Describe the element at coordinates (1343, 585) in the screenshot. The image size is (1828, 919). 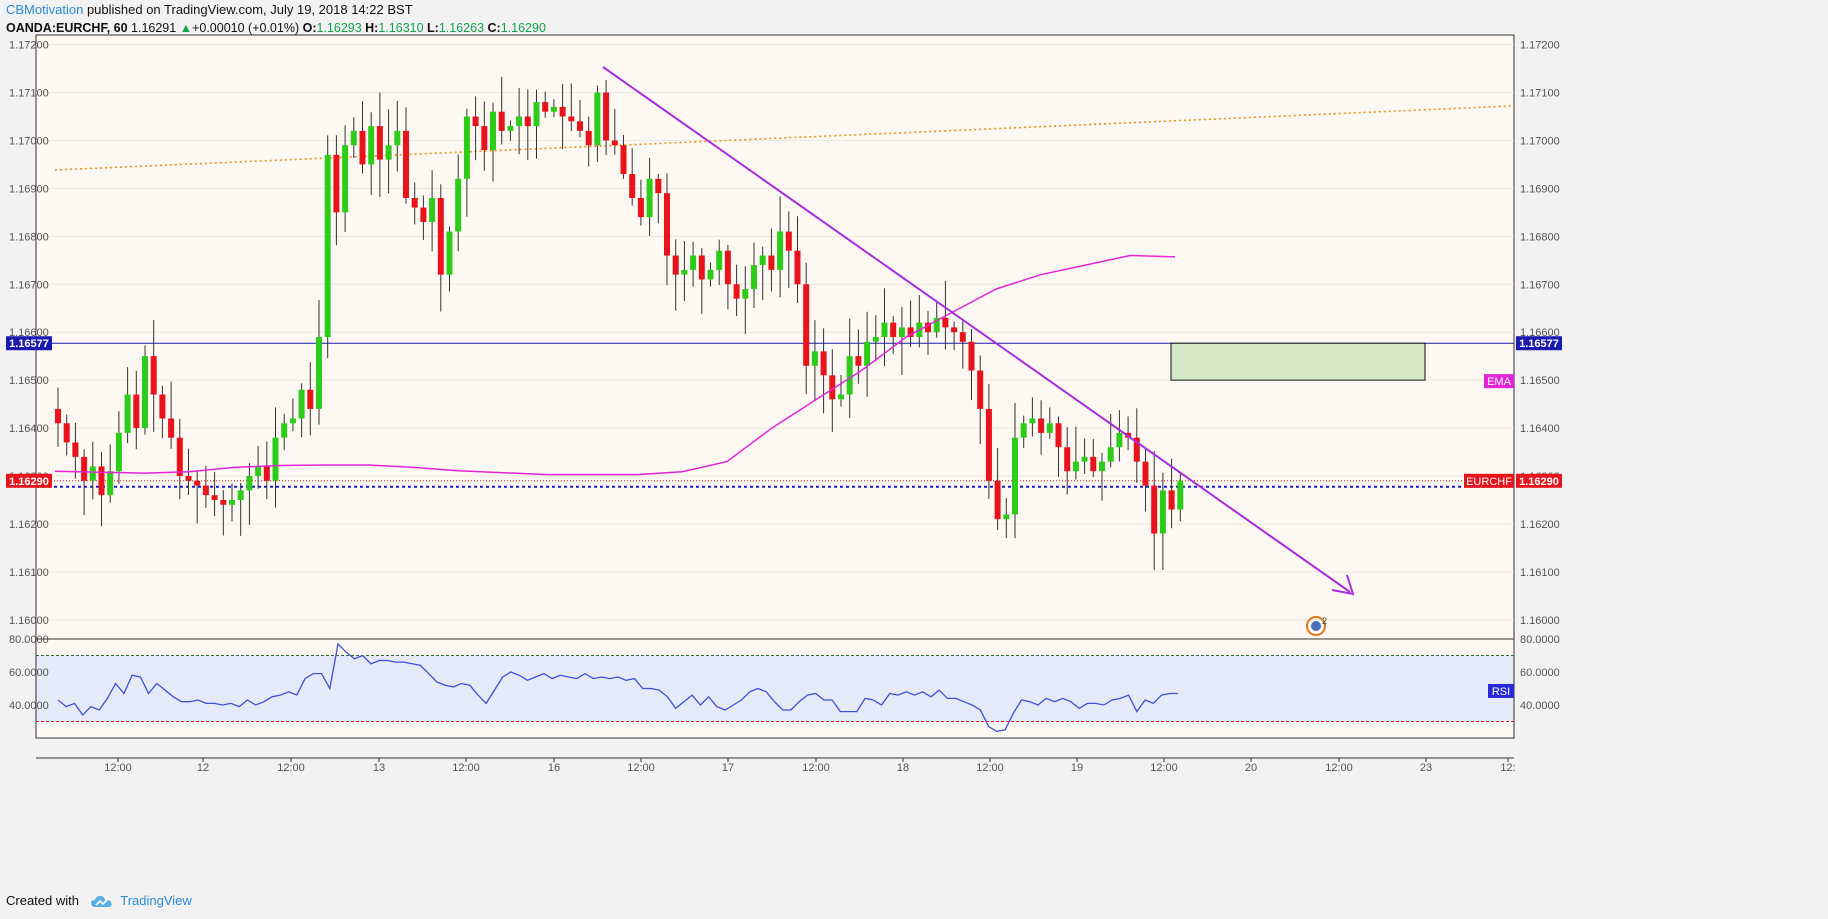
I see `trendline-arrowhead` at that location.